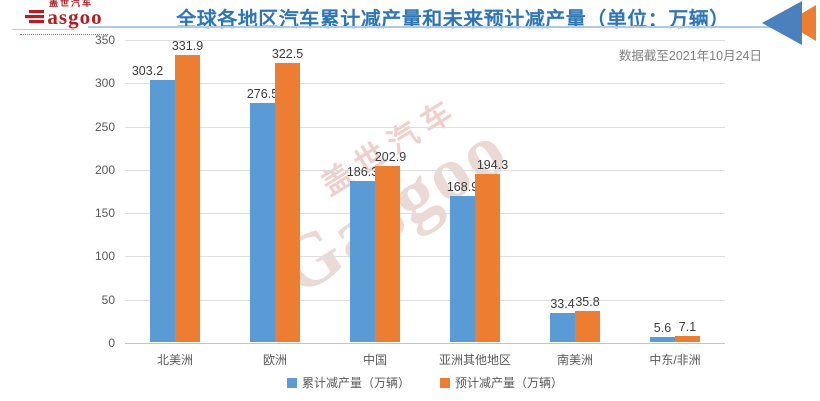 The width and height of the screenshot is (820, 401). What do you see at coordinates (562, 304) in the screenshot?
I see `bar-value-label: 33.4` at bounding box center [562, 304].